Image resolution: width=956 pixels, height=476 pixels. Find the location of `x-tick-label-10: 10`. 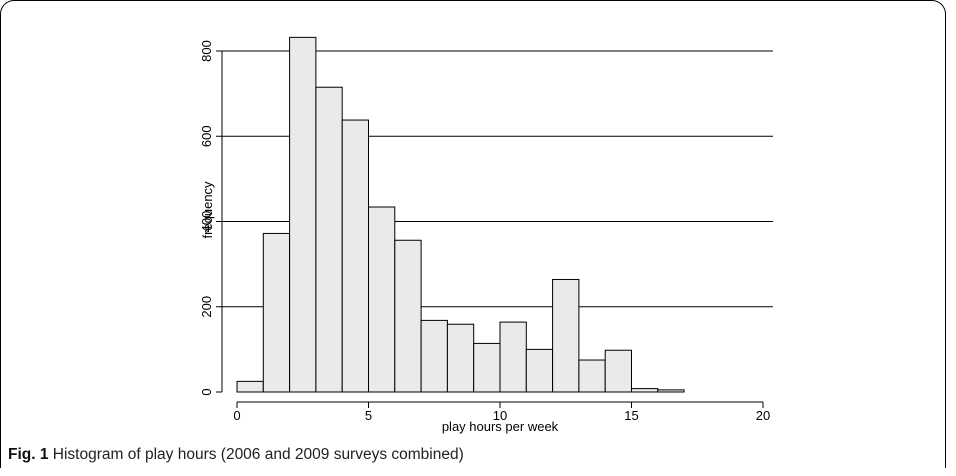

x-tick-label-10: 10 is located at coordinates (500, 415).